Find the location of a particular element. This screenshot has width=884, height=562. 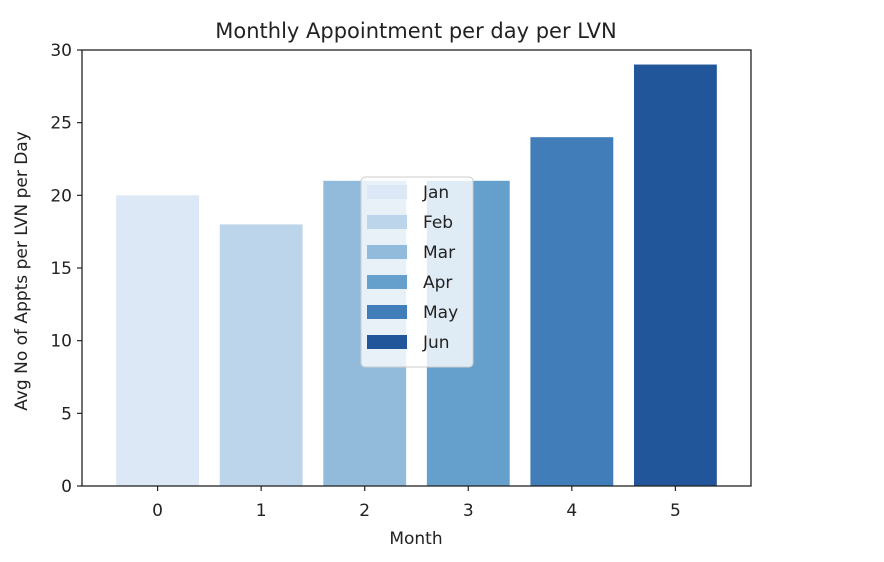

legend-swatch-feb is located at coordinates (387, 222).